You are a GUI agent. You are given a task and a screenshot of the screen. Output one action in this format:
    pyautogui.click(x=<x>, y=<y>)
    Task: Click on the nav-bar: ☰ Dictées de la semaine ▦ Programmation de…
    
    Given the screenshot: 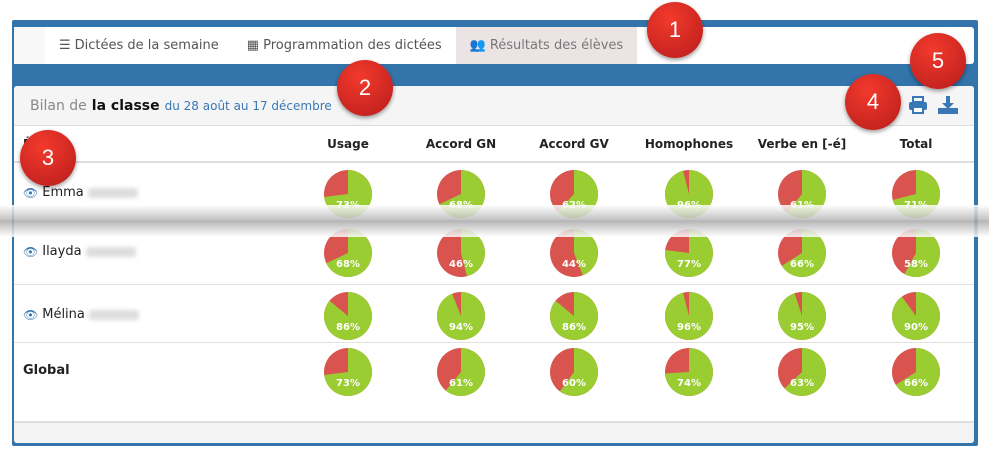 What is the action you would take?
    pyautogui.click(x=494, y=45)
    